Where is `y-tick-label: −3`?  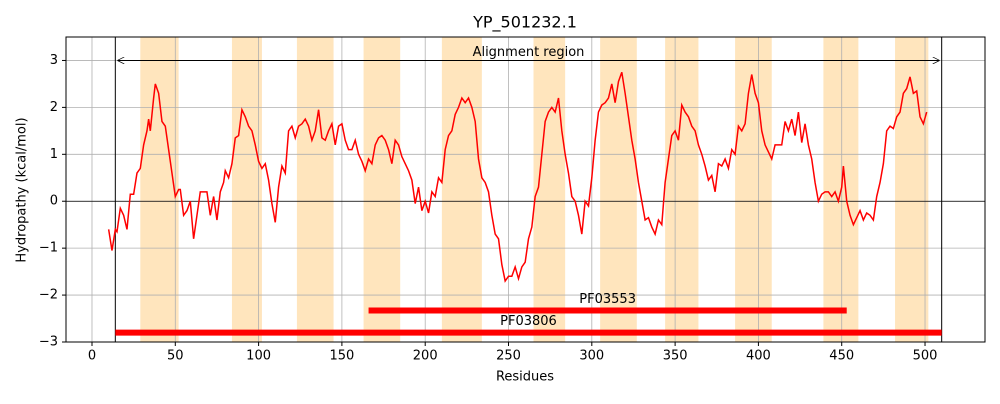
y-tick-label: −3 is located at coordinates (48, 342).